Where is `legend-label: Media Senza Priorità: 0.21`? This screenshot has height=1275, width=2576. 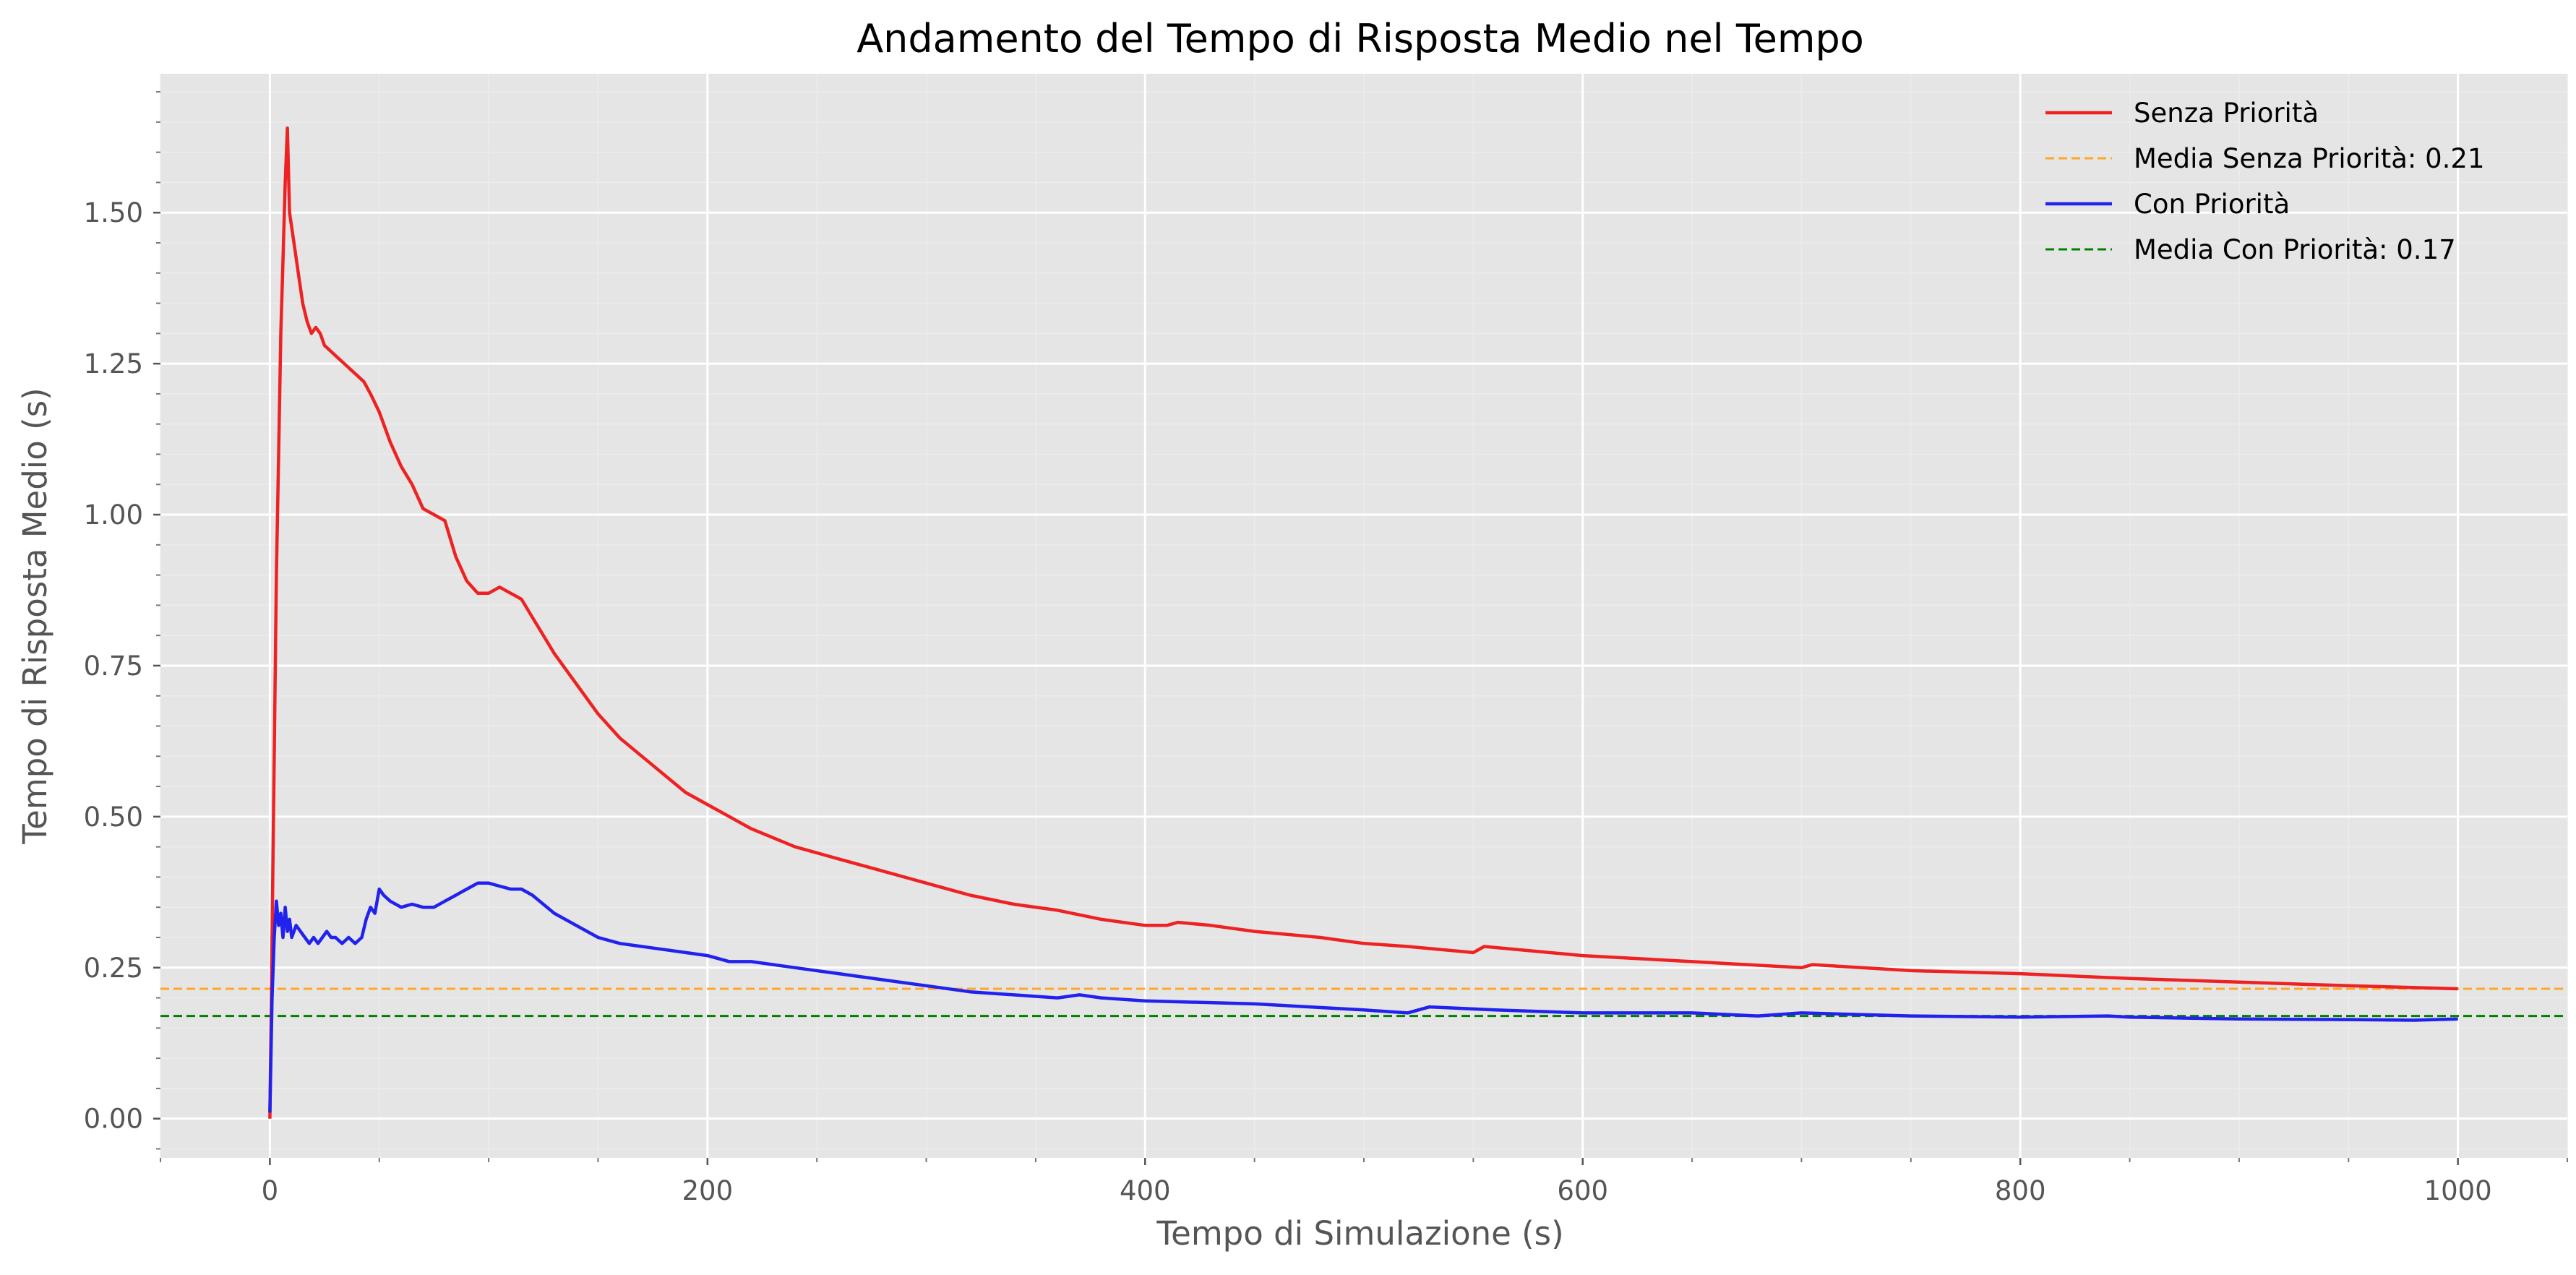 legend-label: Media Senza Priorità: 0.21 is located at coordinates (2310, 158).